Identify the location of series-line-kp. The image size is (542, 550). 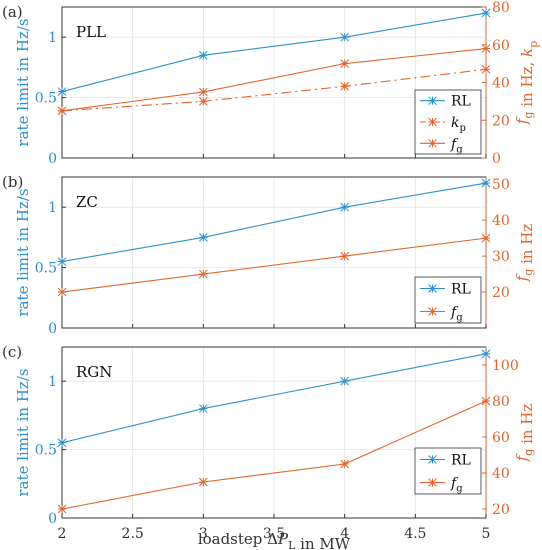
(274, 90).